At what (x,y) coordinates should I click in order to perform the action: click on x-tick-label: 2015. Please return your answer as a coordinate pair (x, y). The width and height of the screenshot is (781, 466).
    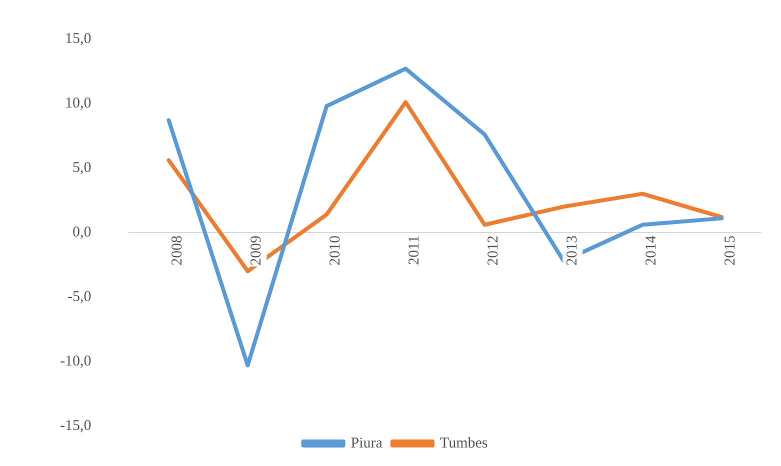
    Looking at the image, I should click on (730, 251).